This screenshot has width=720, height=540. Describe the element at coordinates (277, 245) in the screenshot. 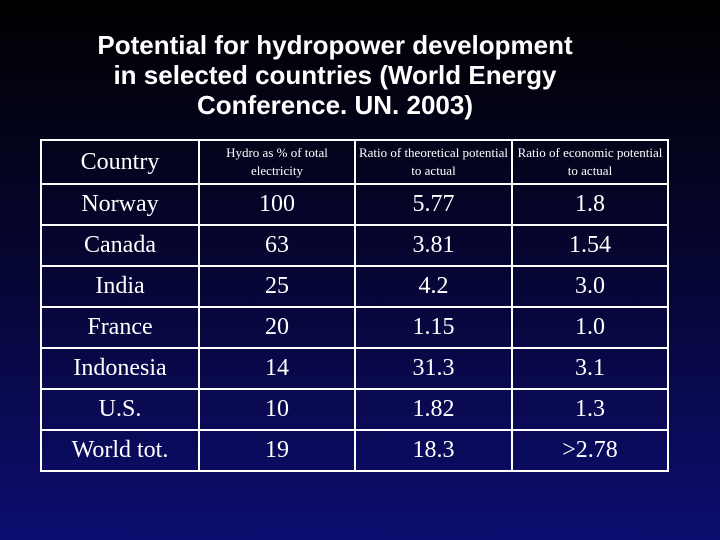

I see `hydro-pct-cell: 63` at that location.